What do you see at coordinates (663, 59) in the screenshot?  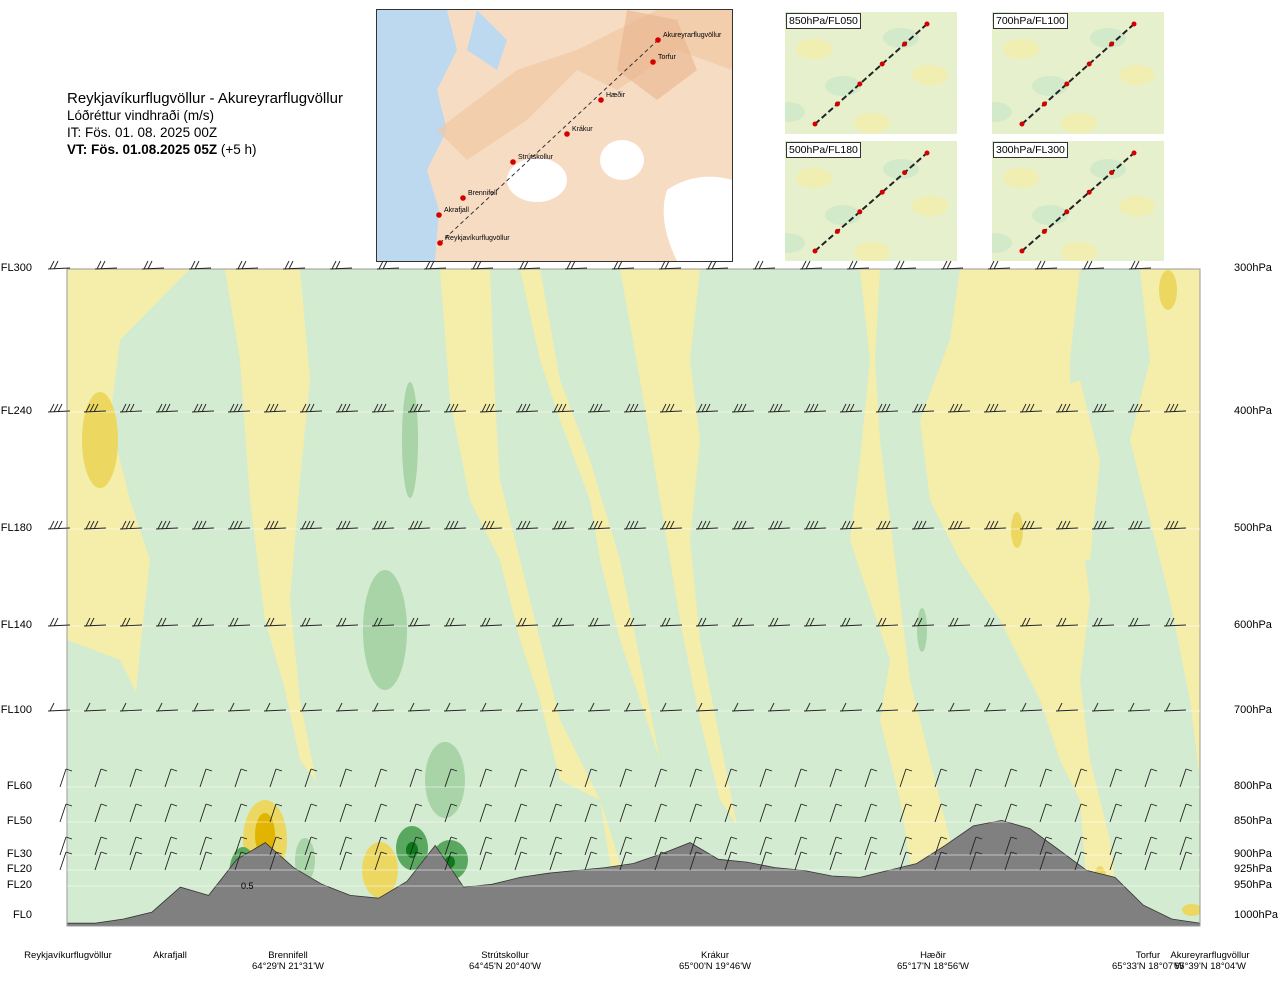 I see `map-waypoint: Torfur` at bounding box center [663, 59].